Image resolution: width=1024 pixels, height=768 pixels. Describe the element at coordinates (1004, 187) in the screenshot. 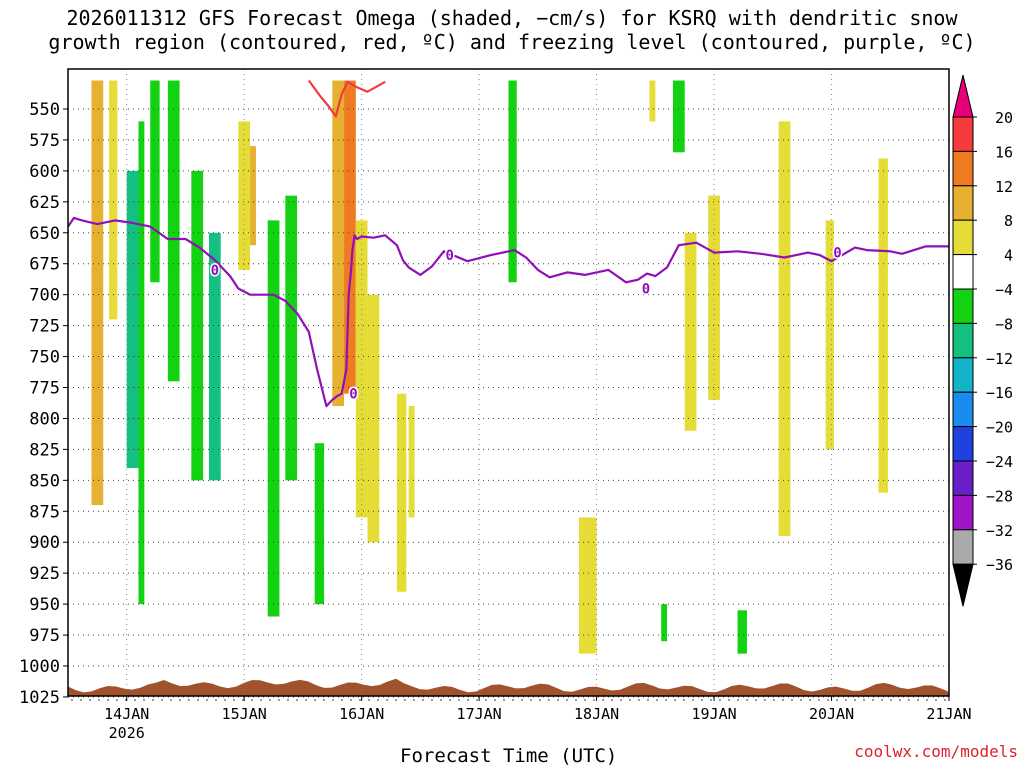

I see `colorbar-label: 12` at that location.